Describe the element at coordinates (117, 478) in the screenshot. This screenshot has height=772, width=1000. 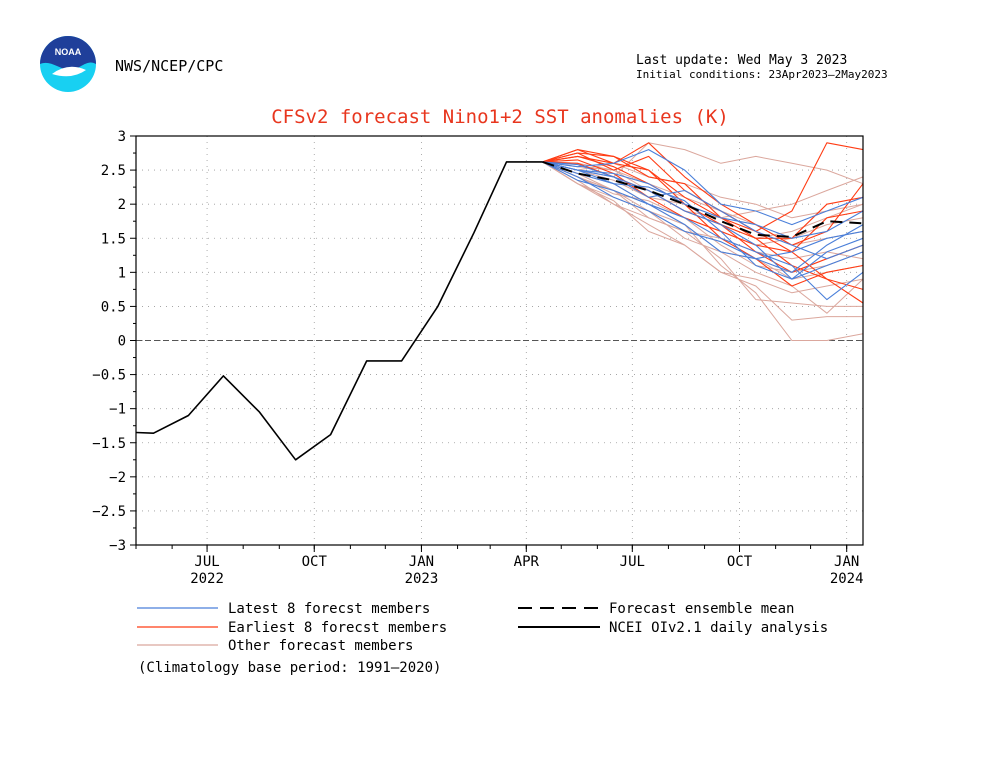
I see `y-tick-label: −2` at that location.